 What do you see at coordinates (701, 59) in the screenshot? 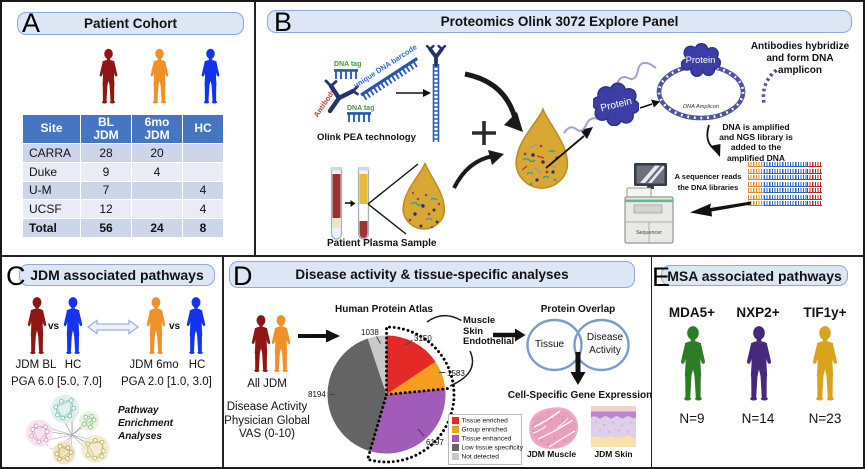
I see `svg-text: Protein` at bounding box center [701, 59].